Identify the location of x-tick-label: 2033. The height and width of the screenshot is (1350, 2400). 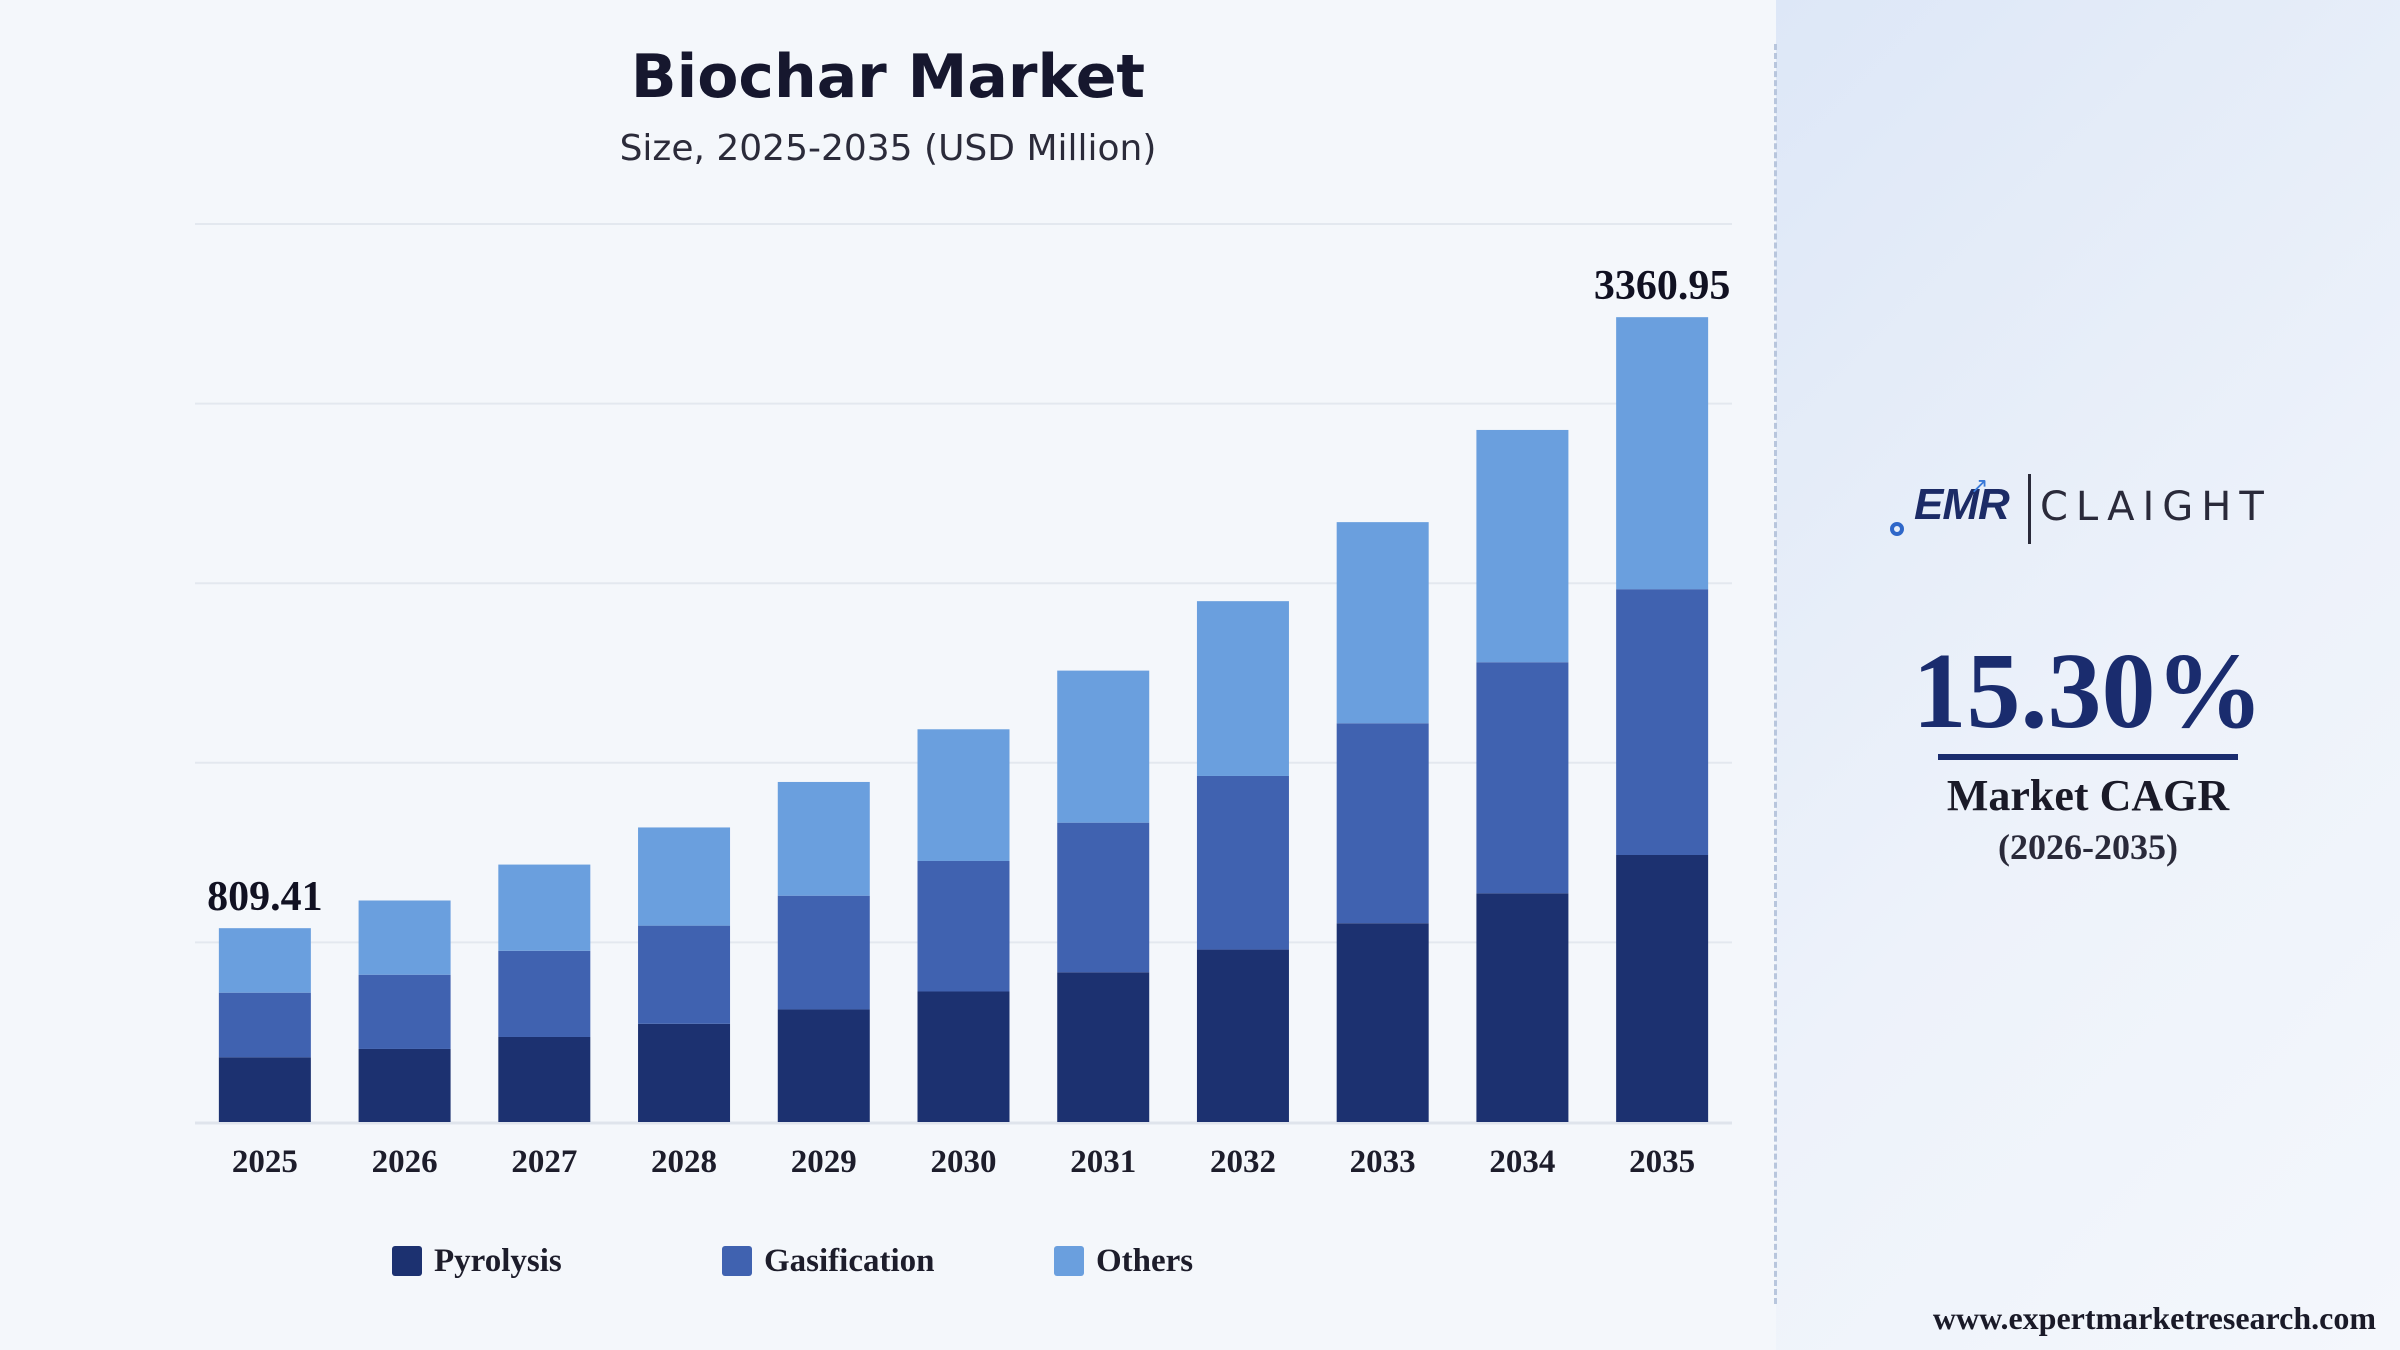
(1383, 1162).